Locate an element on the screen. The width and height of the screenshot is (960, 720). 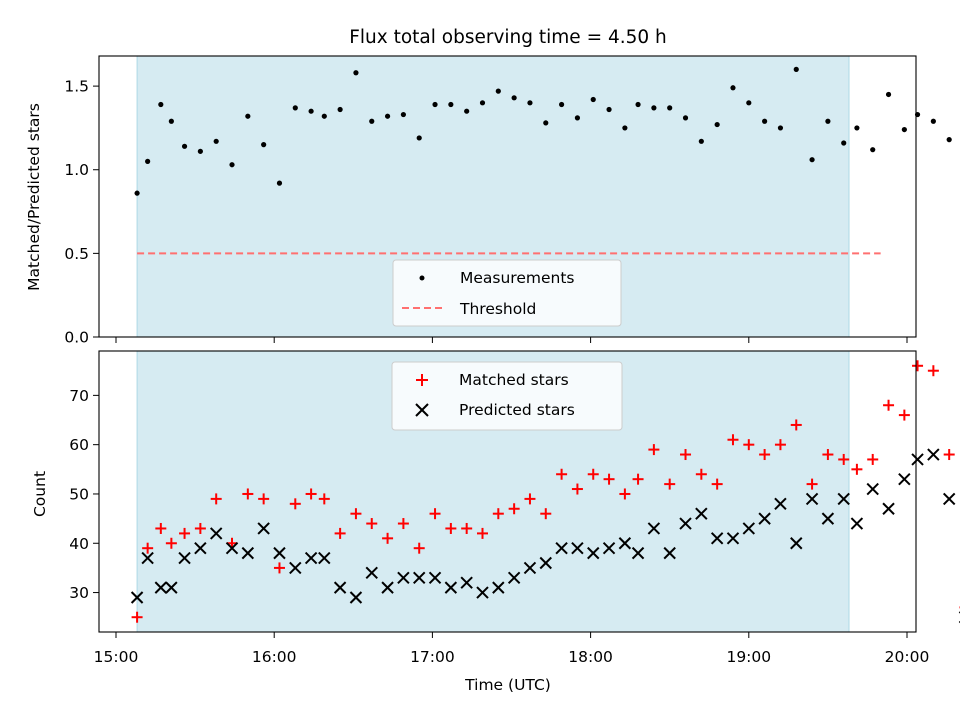
top-y-tick-label: 1.0 is located at coordinates (76, 170).